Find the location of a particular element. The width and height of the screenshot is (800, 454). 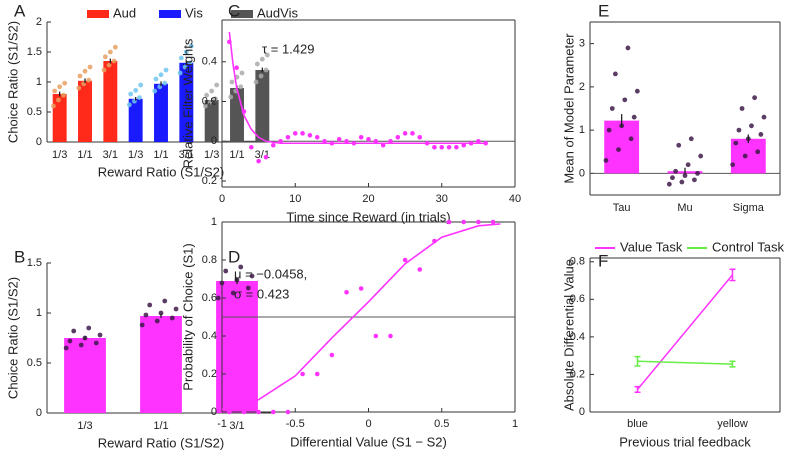

x-tick-label: 0 is located at coordinates (368, 424).